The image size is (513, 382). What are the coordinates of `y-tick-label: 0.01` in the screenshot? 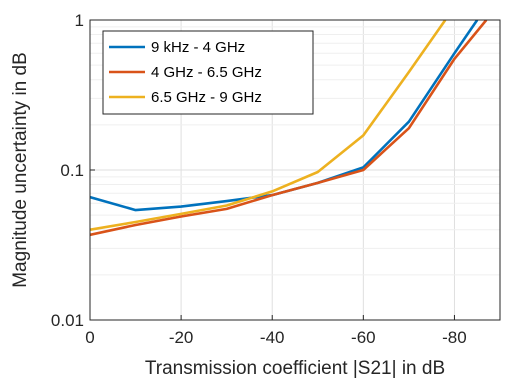 It's located at (67, 320).